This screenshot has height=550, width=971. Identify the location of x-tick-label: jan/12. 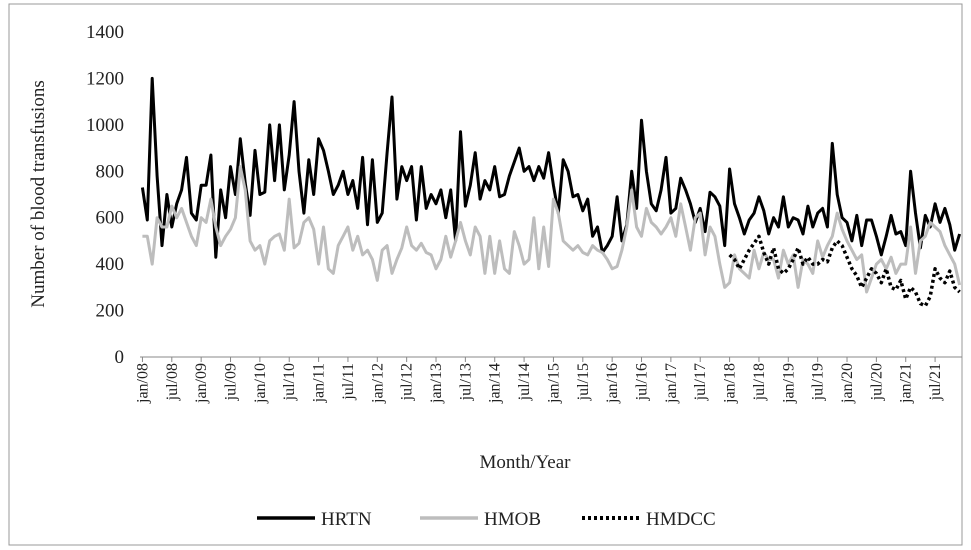
(377, 383).